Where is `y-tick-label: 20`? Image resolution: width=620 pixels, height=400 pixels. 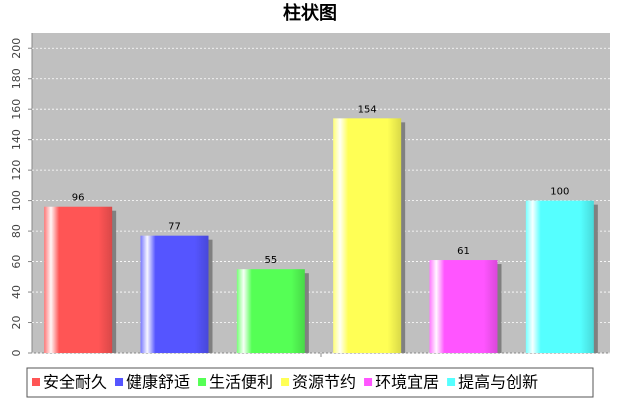
y-tick-label: 20 is located at coordinates (16, 323).